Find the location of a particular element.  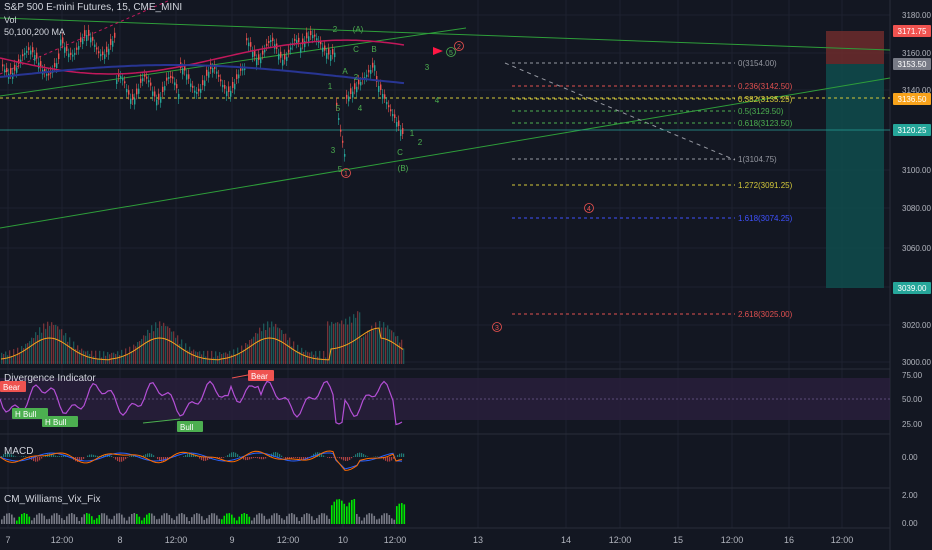

wave-label: 1 is located at coordinates (330, 86).